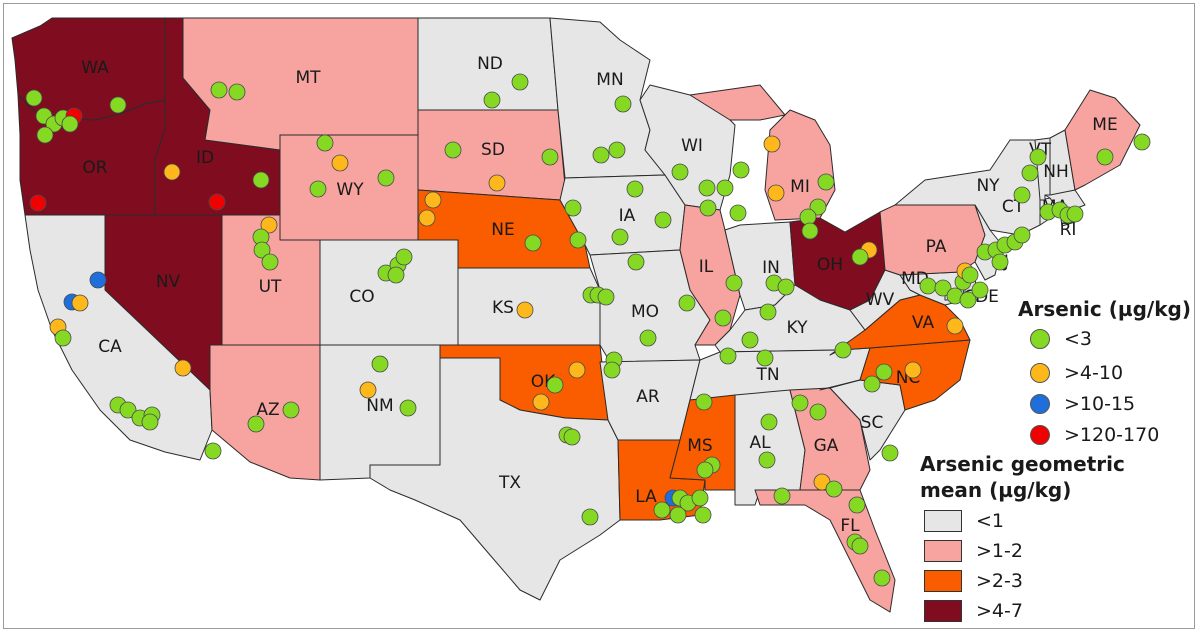 The image size is (1200, 634). I want to click on label-AR: AR, so click(648, 397).